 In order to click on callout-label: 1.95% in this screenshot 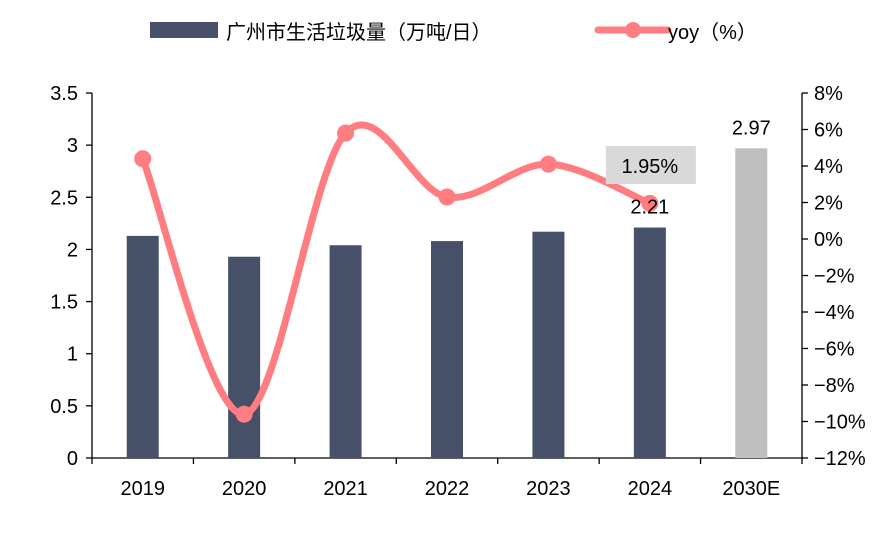, I will do `click(649, 167)`.